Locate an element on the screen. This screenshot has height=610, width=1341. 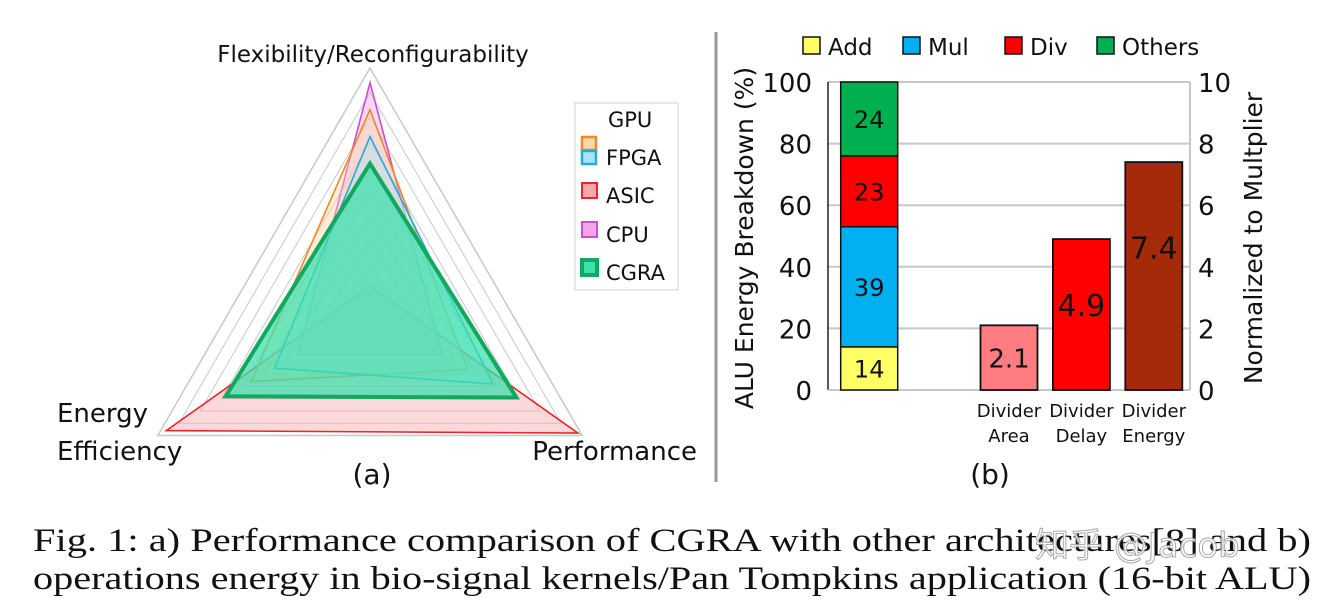
radar-legend: GPU FPGA ASIC CPU CGRA is located at coordinates (626, 196).